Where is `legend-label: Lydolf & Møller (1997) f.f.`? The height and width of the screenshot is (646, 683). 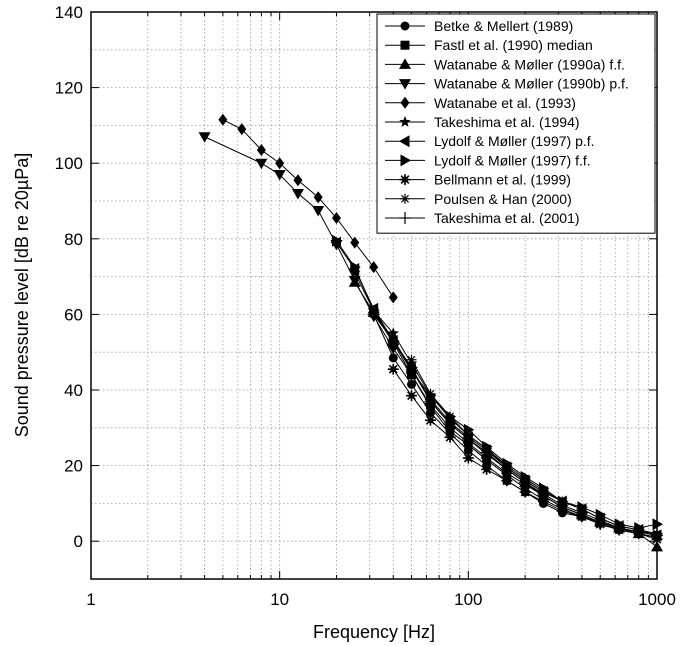 legend-label: Lydolf & Møller (1997) f.f. is located at coordinates (512, 160).